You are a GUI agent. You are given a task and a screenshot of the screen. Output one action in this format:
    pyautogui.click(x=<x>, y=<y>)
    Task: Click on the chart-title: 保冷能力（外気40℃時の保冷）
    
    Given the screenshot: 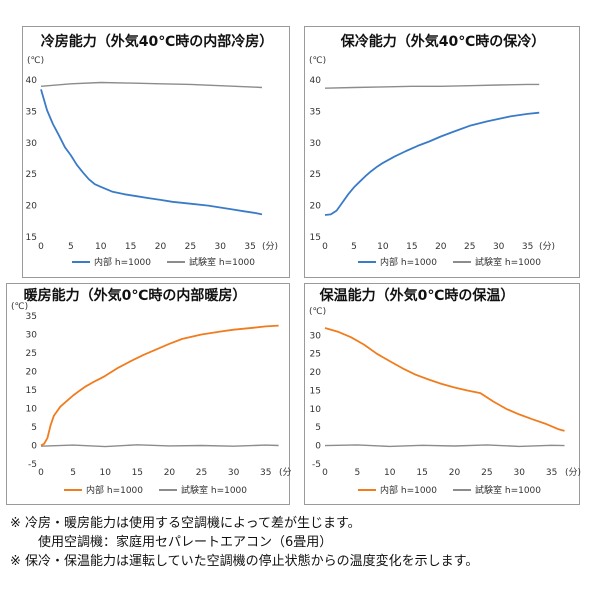 What is the action you would take?
    pyautogui.click(x=442, y=41)
    